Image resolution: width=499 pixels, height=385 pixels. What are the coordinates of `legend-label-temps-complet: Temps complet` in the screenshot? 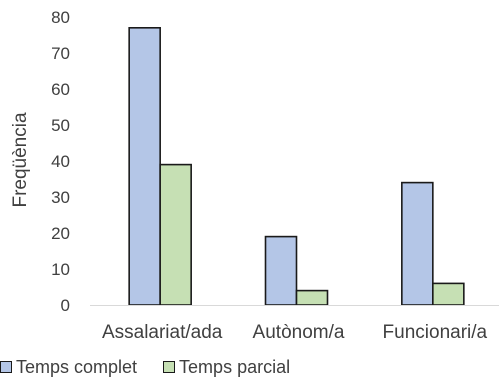 It's located at (77, 366).